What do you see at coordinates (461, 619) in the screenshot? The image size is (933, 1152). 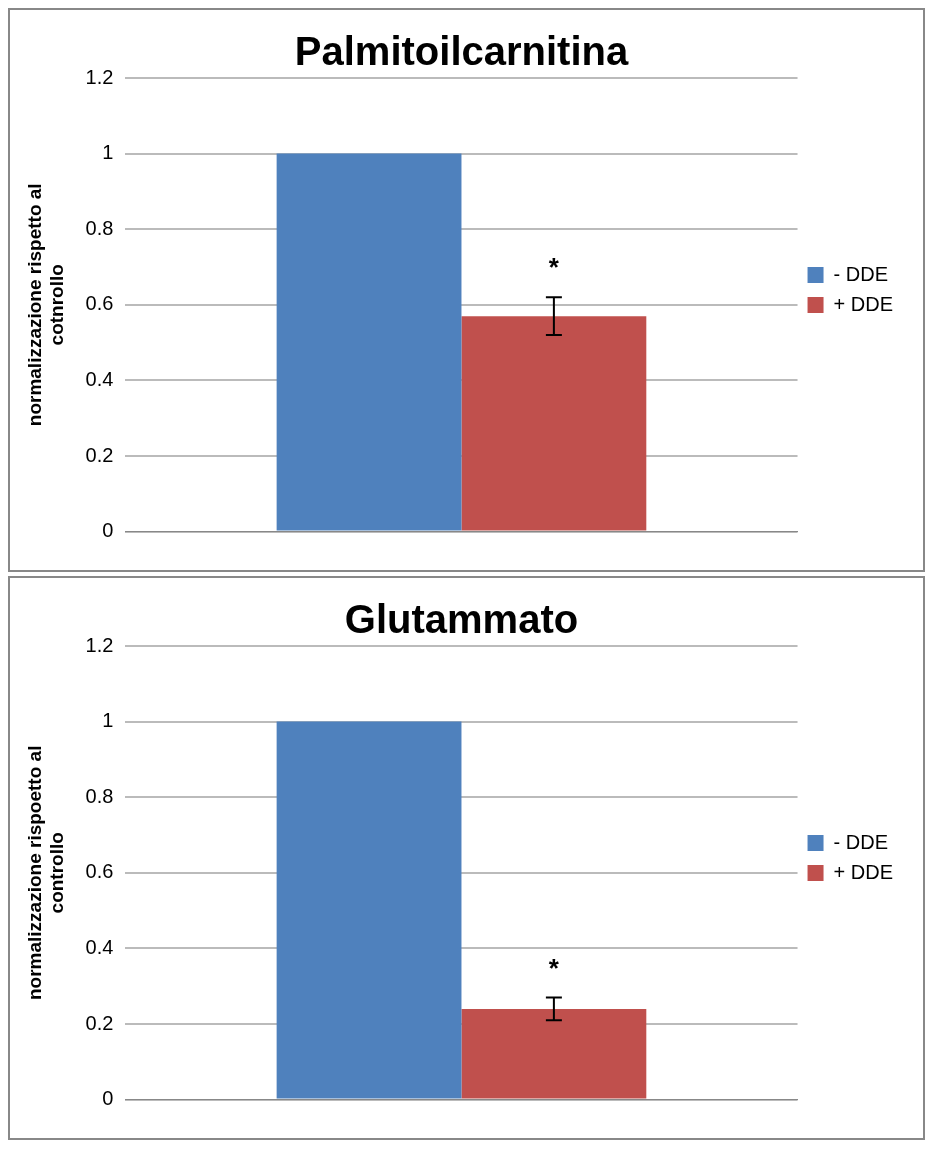 I see `chart-title: Glutammato` at bounding box center [461, 619].